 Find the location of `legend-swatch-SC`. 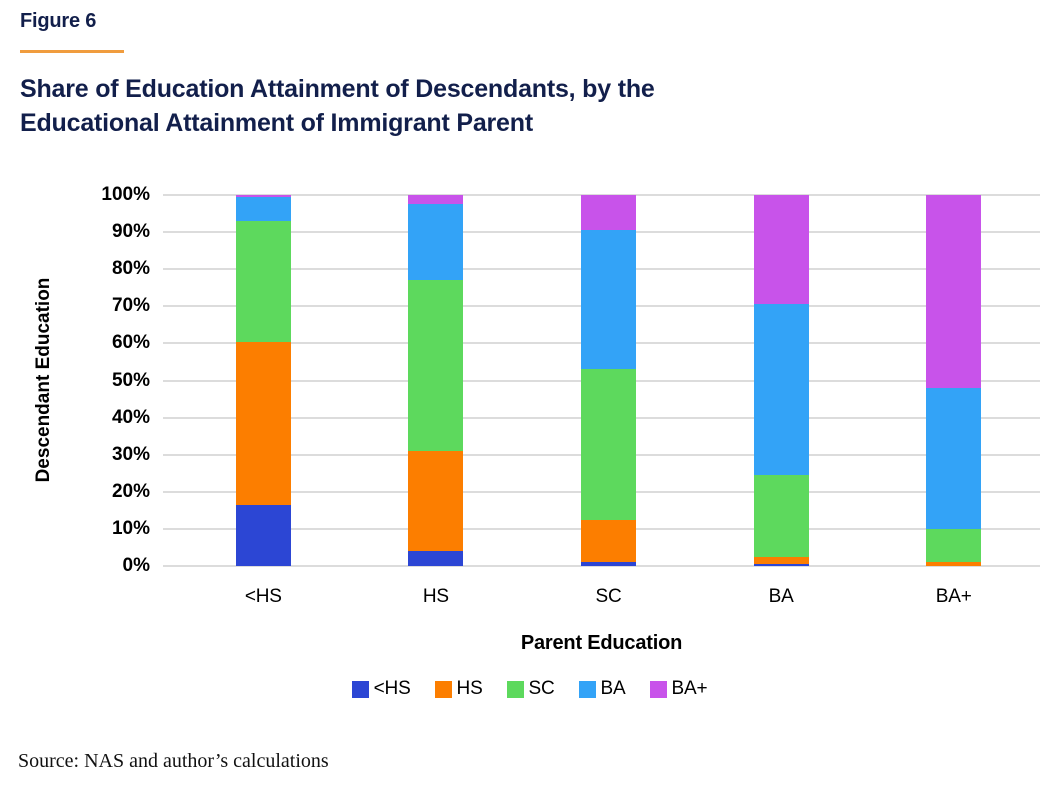

legend-swatch-SC is located at coordinates (515, 689).